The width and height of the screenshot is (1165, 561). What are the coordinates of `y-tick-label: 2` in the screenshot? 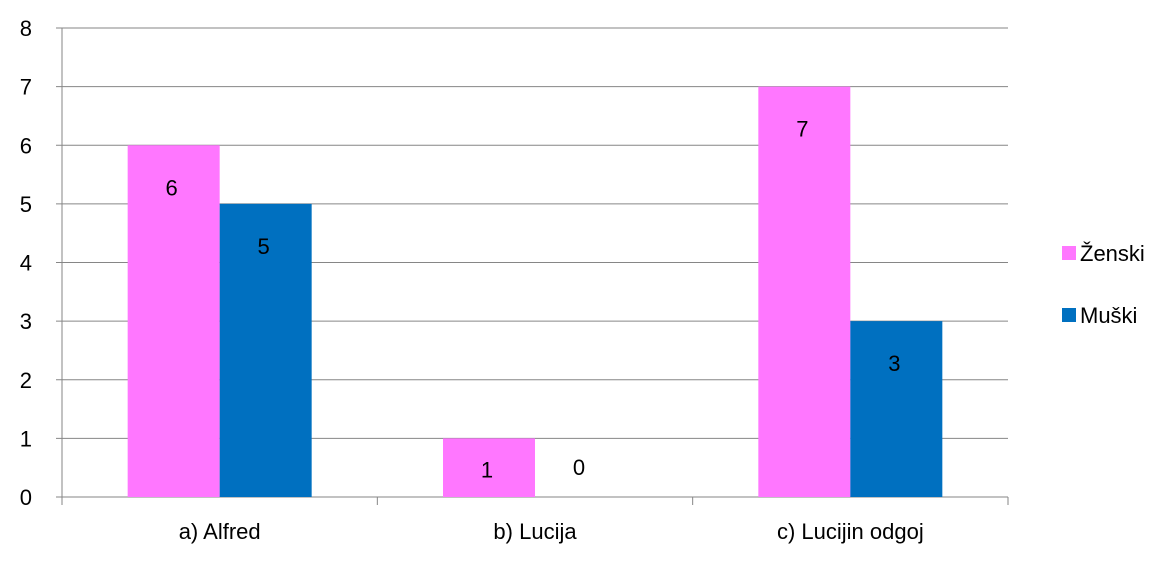 It's located at (26, 380).